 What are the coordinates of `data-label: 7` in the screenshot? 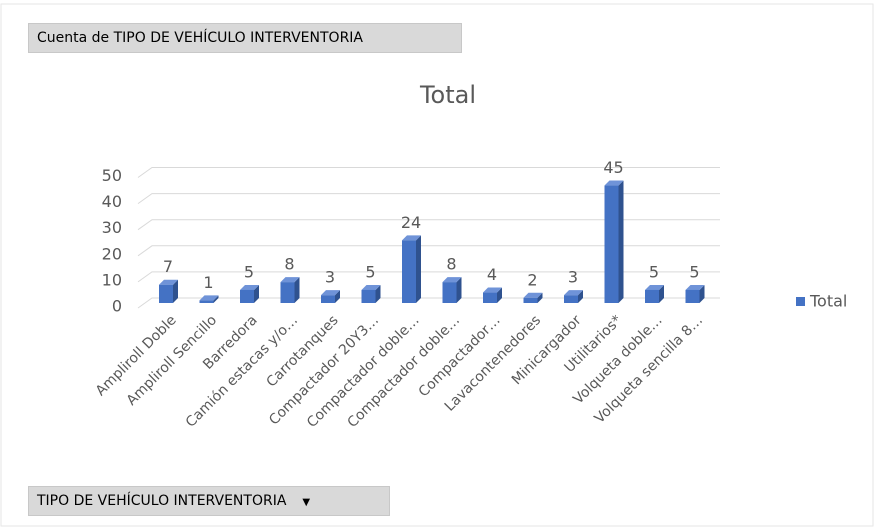 It's located at (168, 266).